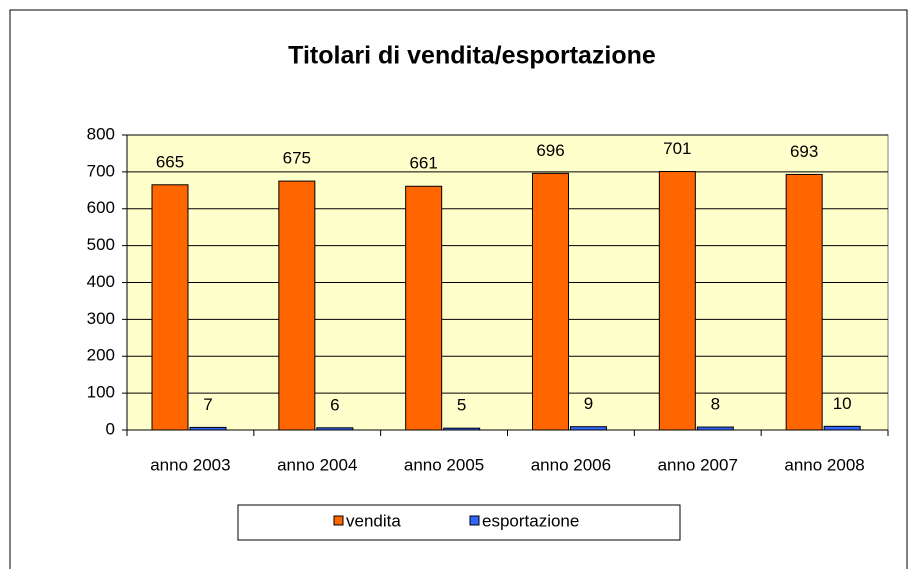  Describe the element at coordinates (824, 464) in the screenshot. I see `x-tick-label: anno 2008` at that location.